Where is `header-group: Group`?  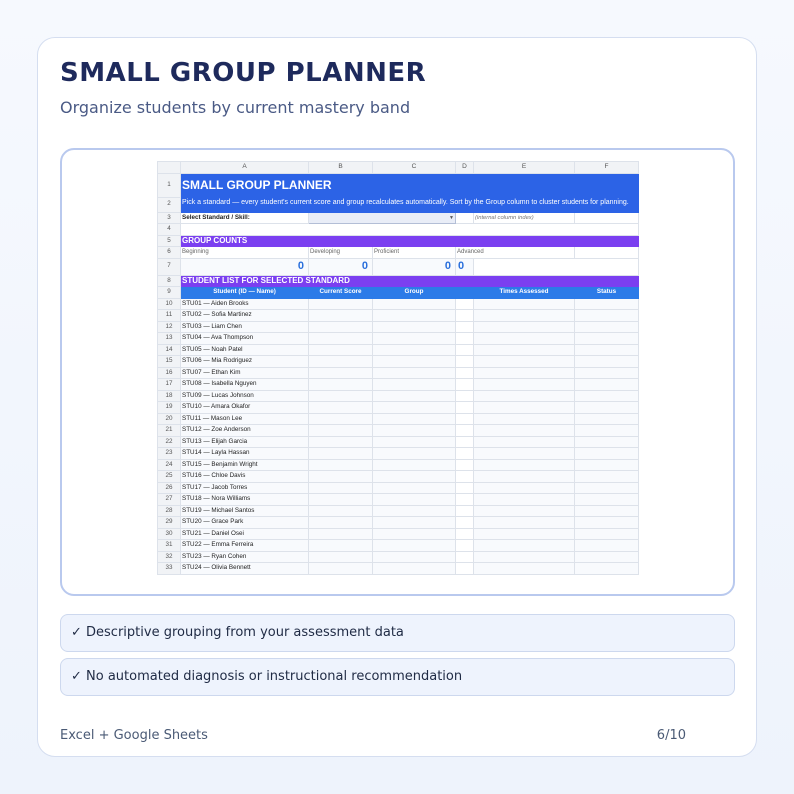
header-group: Group is located at coordinates (414, 292).